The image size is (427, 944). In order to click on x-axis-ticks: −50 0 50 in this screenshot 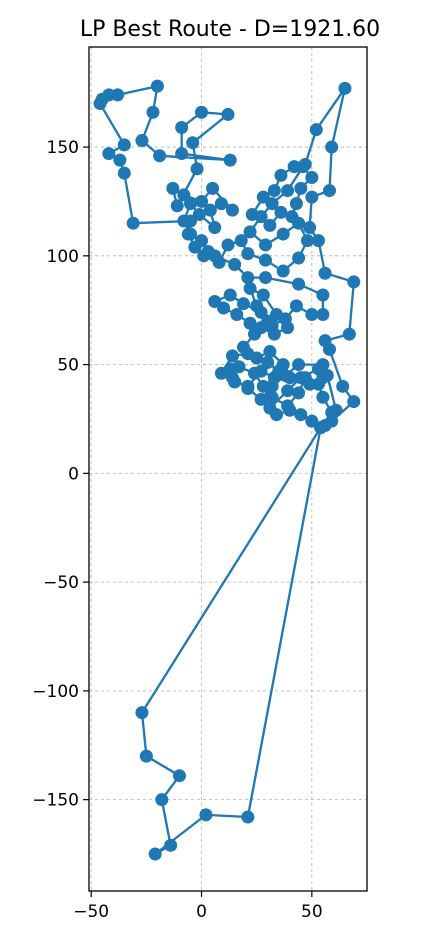, I will do `click(198, 906)`.